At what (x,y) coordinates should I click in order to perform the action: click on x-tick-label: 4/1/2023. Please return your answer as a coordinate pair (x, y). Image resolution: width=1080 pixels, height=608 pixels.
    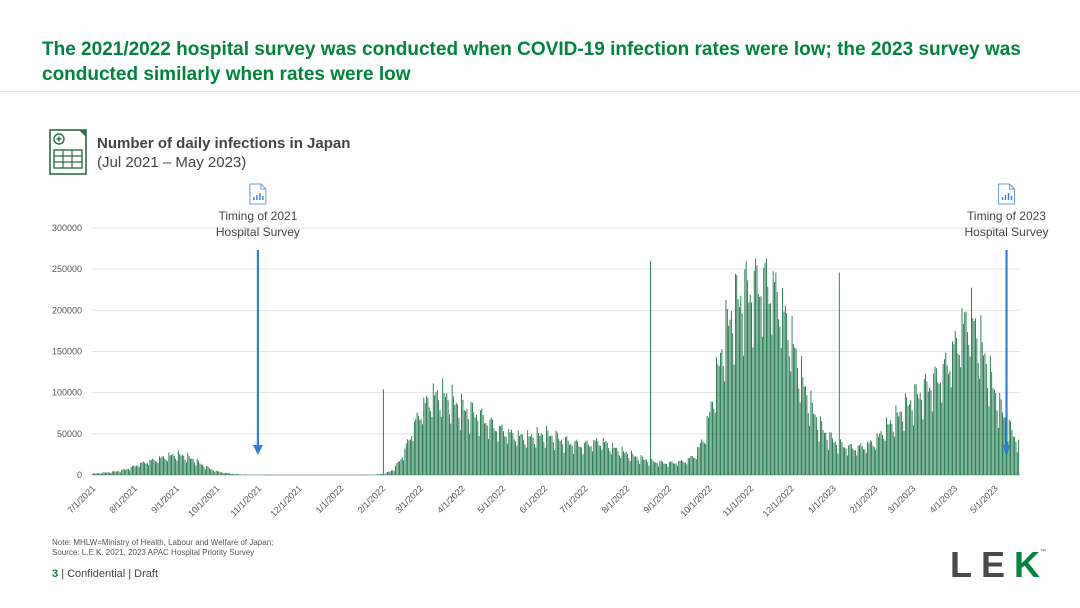
    Looking at the image, I should click on (943, 499).